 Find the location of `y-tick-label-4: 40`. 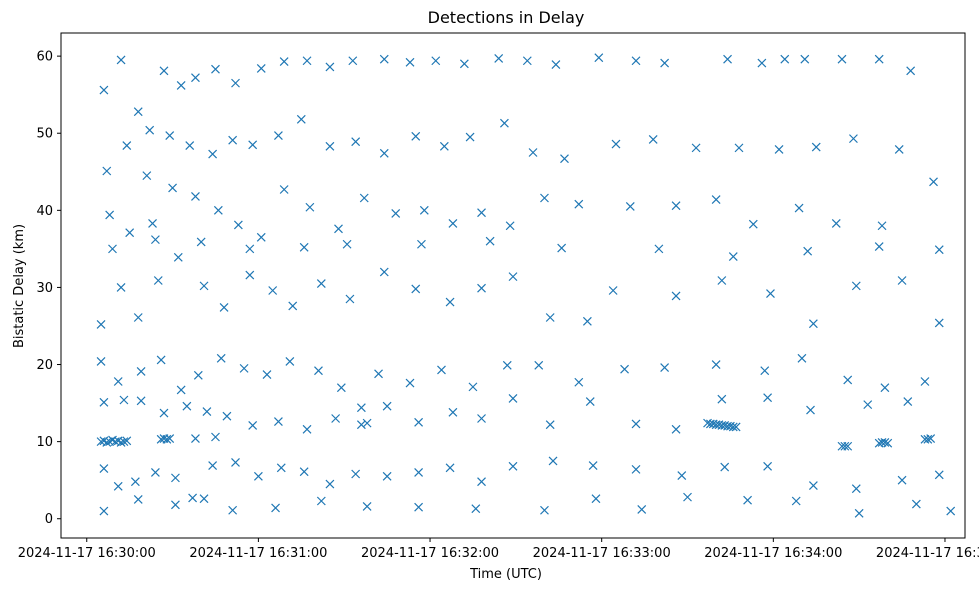

y-tick-label-4: 40 is located at coordinates (44, 211).